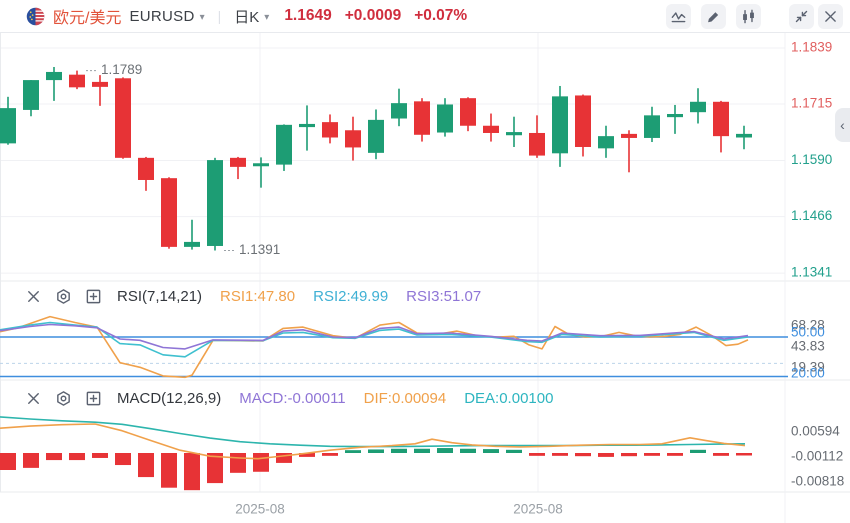 The height and width of the screenshot is (523, 850). I want to click on svg-text: 50.00, so click(808, 332).